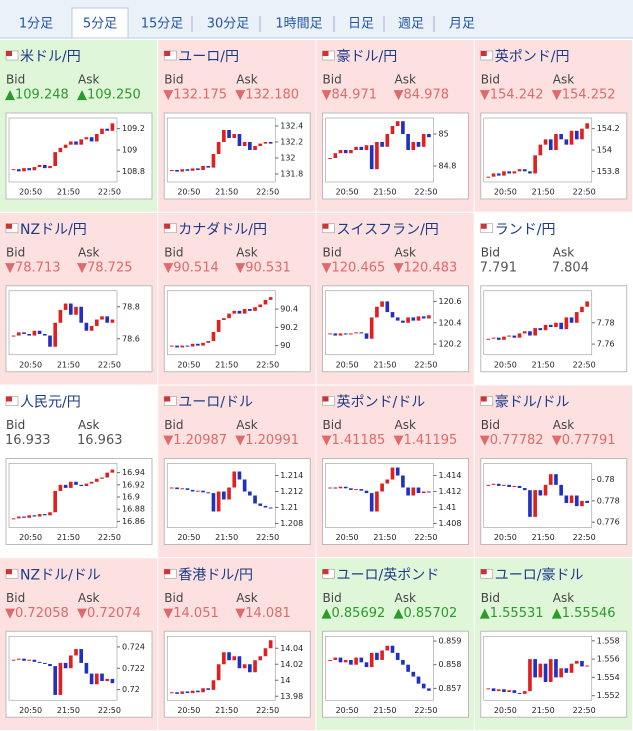 The height and width of the screenshot is (731, 633). What do you see at coordinates (215, 575) in the screenshot?
I see `pair-title: 香港ドル/円` at bounding box center [215, 575].